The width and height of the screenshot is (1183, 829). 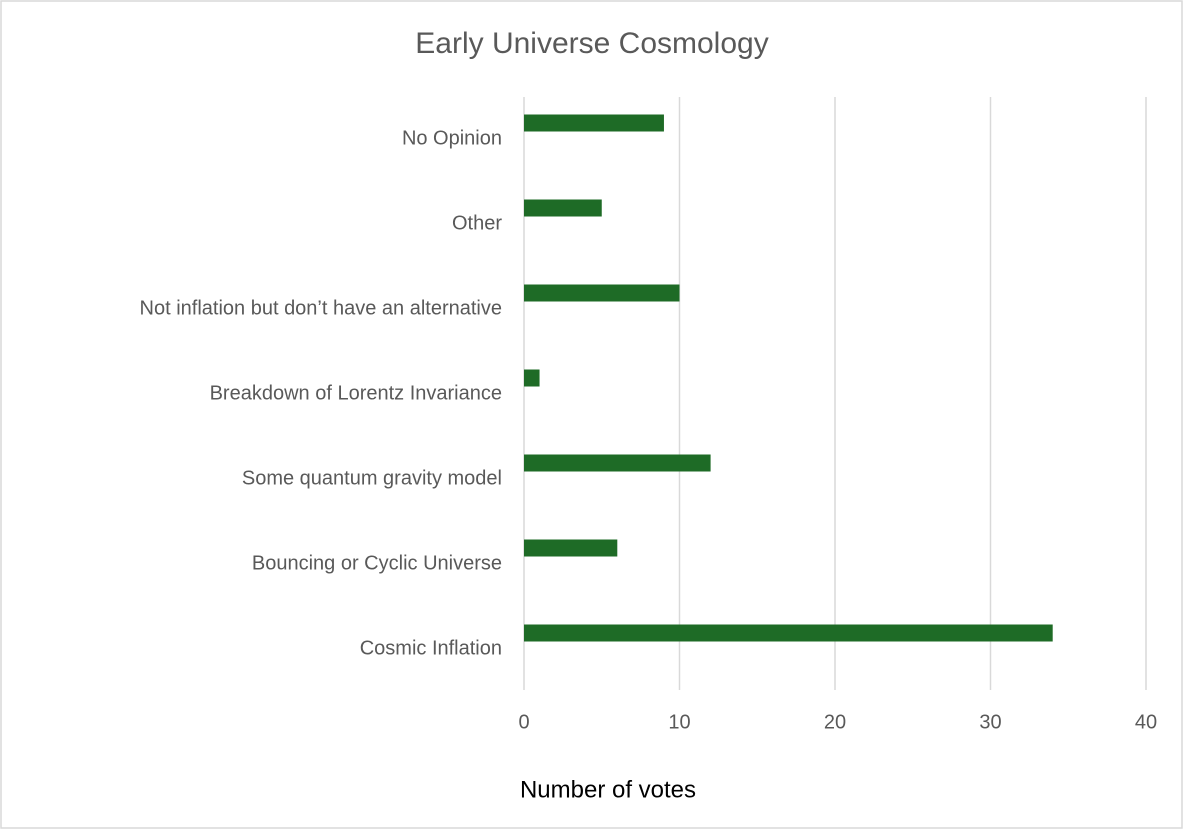 What do you see at coordinates (608, 789) in the screenshot?
I see `x-axis-title: Number of votes` at bounding box center [608, 789].